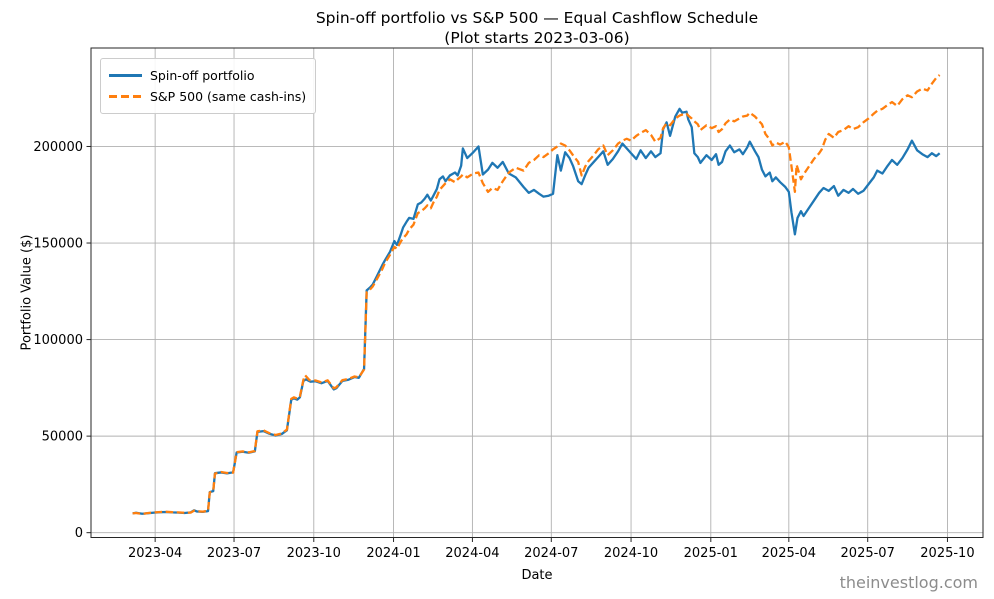 The width and height of the screenshot is (994, 599). What do you see at coordinates (62, 437) in the screenshot?
I see `y-tick-label: 50000` at bounding box center [62, 437].